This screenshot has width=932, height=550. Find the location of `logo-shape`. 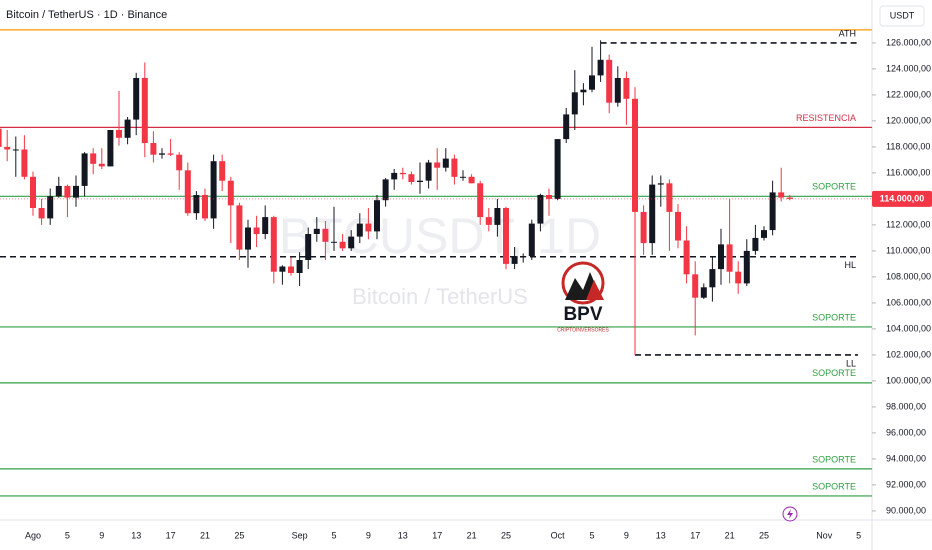

logo-shape is located at coordinates (595, 290).